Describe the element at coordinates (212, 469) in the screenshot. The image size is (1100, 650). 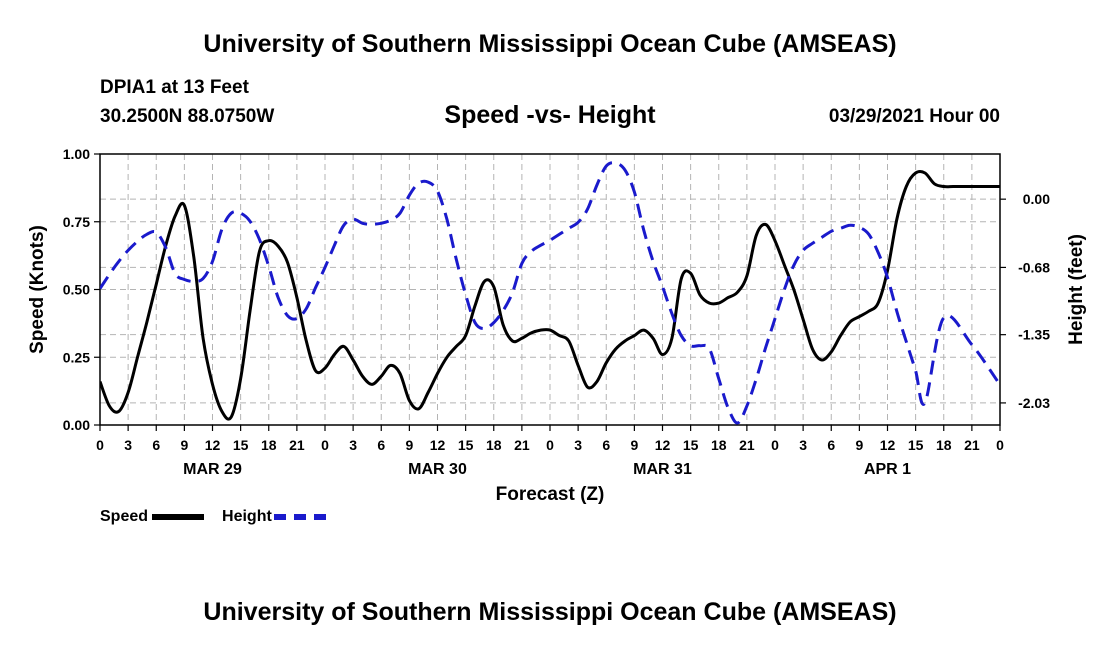
I see `date-label: MAR 29` at that location.